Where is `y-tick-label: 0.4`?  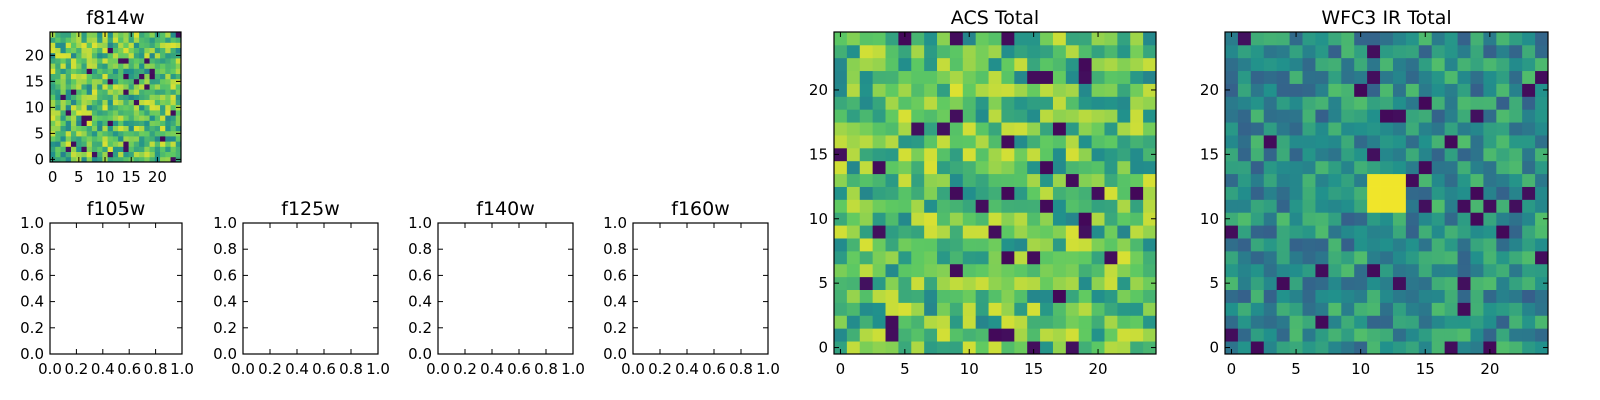 y-tick-label: 0.4 is located at coordinates (225, 302).